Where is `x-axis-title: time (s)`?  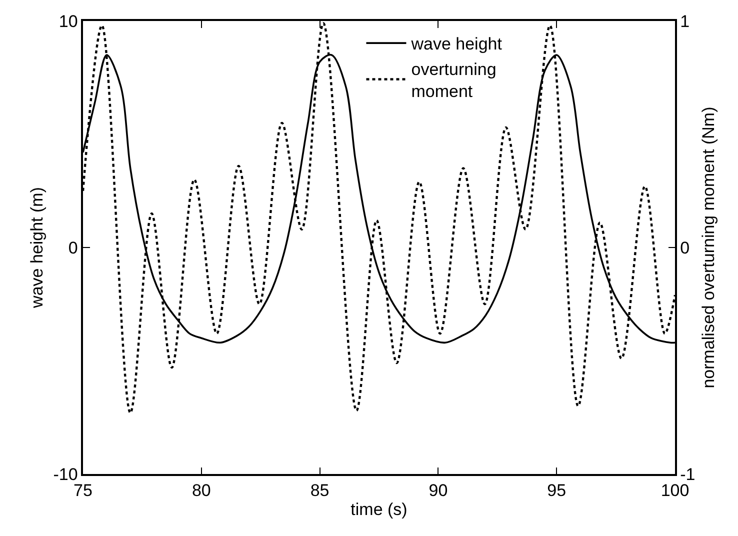
x-axis-title: time (s) is located at coordinates (379, 510).